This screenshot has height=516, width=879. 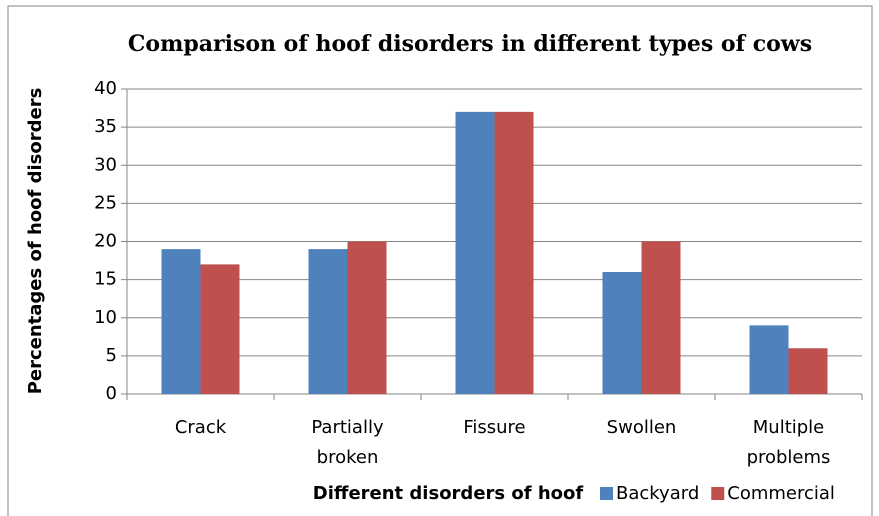 What do you see at coordinates (105, 164) in the screenshot?
I see `y-tick-label: 30` at bounding box center [105, 164].